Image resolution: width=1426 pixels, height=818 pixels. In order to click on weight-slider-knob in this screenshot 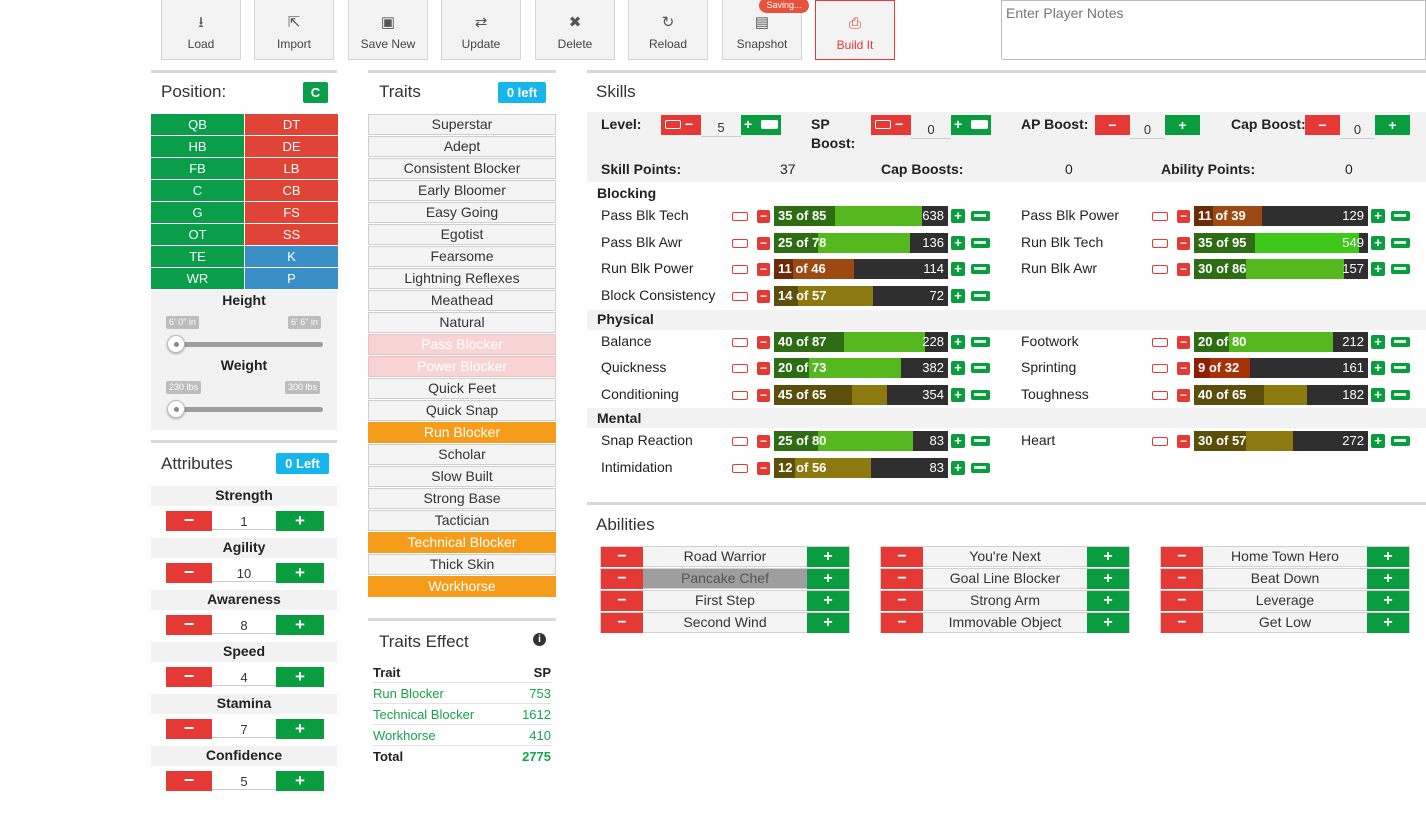, I will do `click(176, 409)`.